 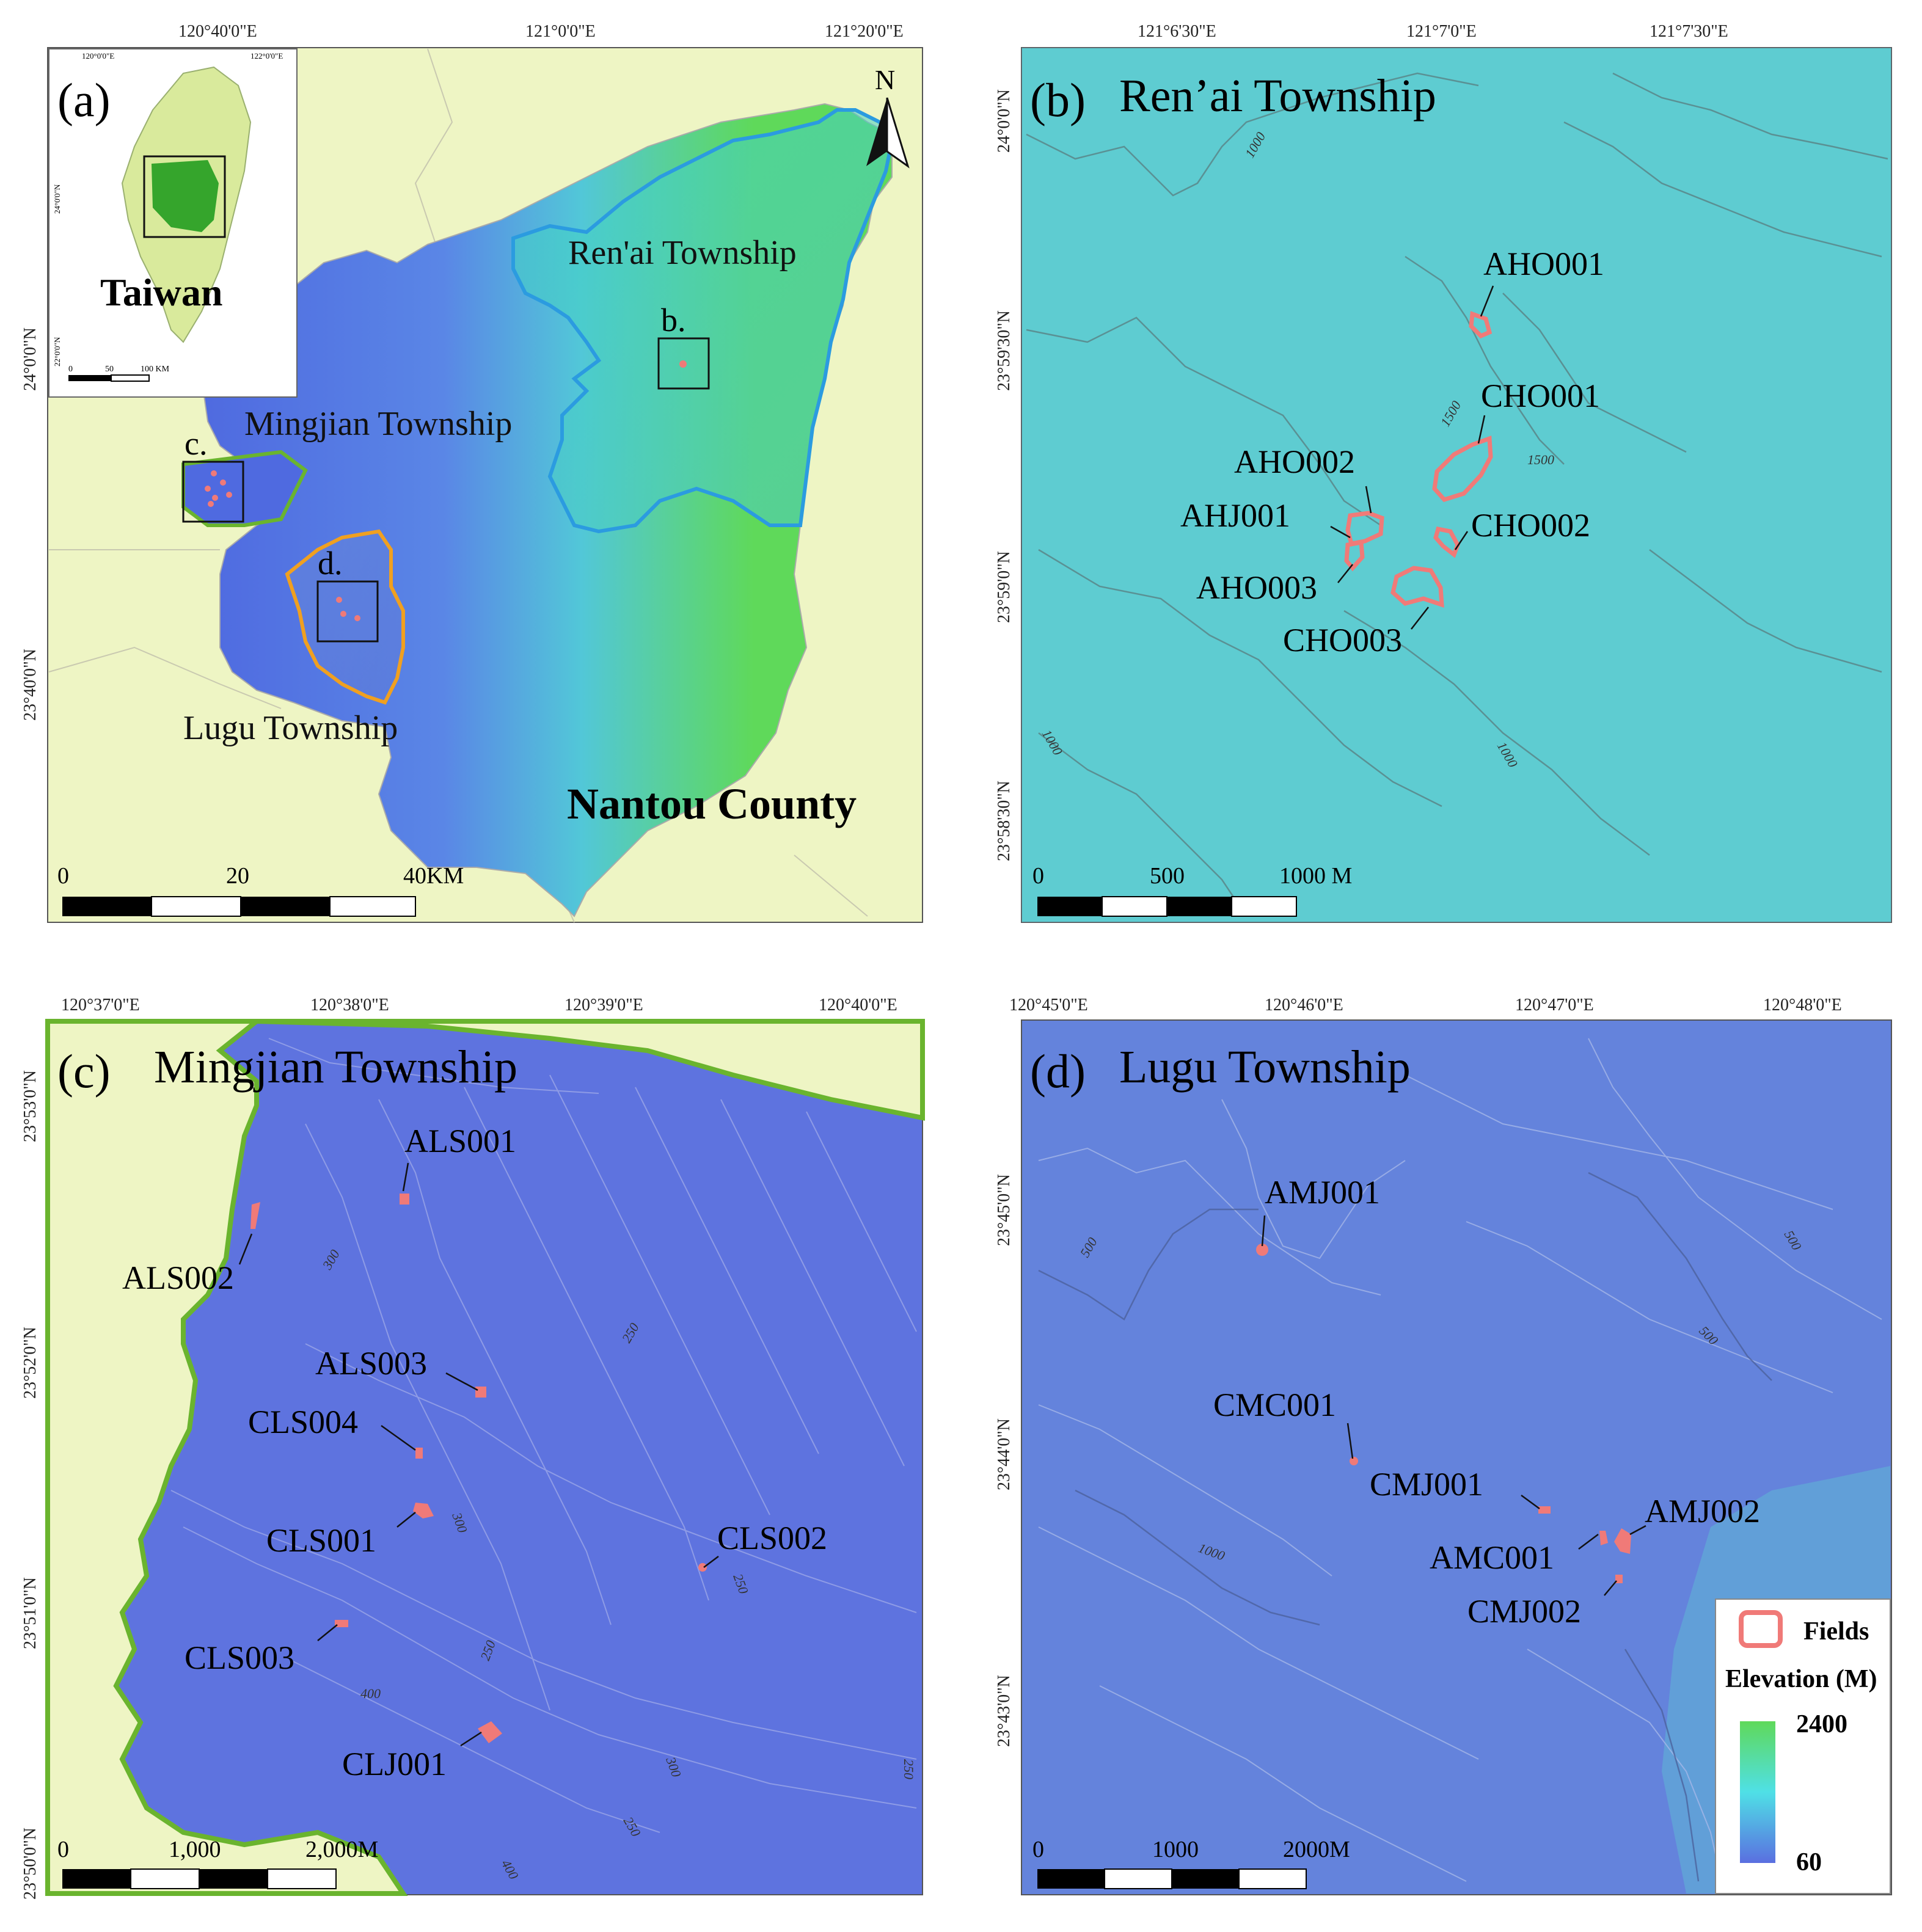 What do you see at coordinates (1441, 31) in the screenshot?
I see `b-lon-tick-2: 121°7'0"E` at bounding box center [1441, 31].